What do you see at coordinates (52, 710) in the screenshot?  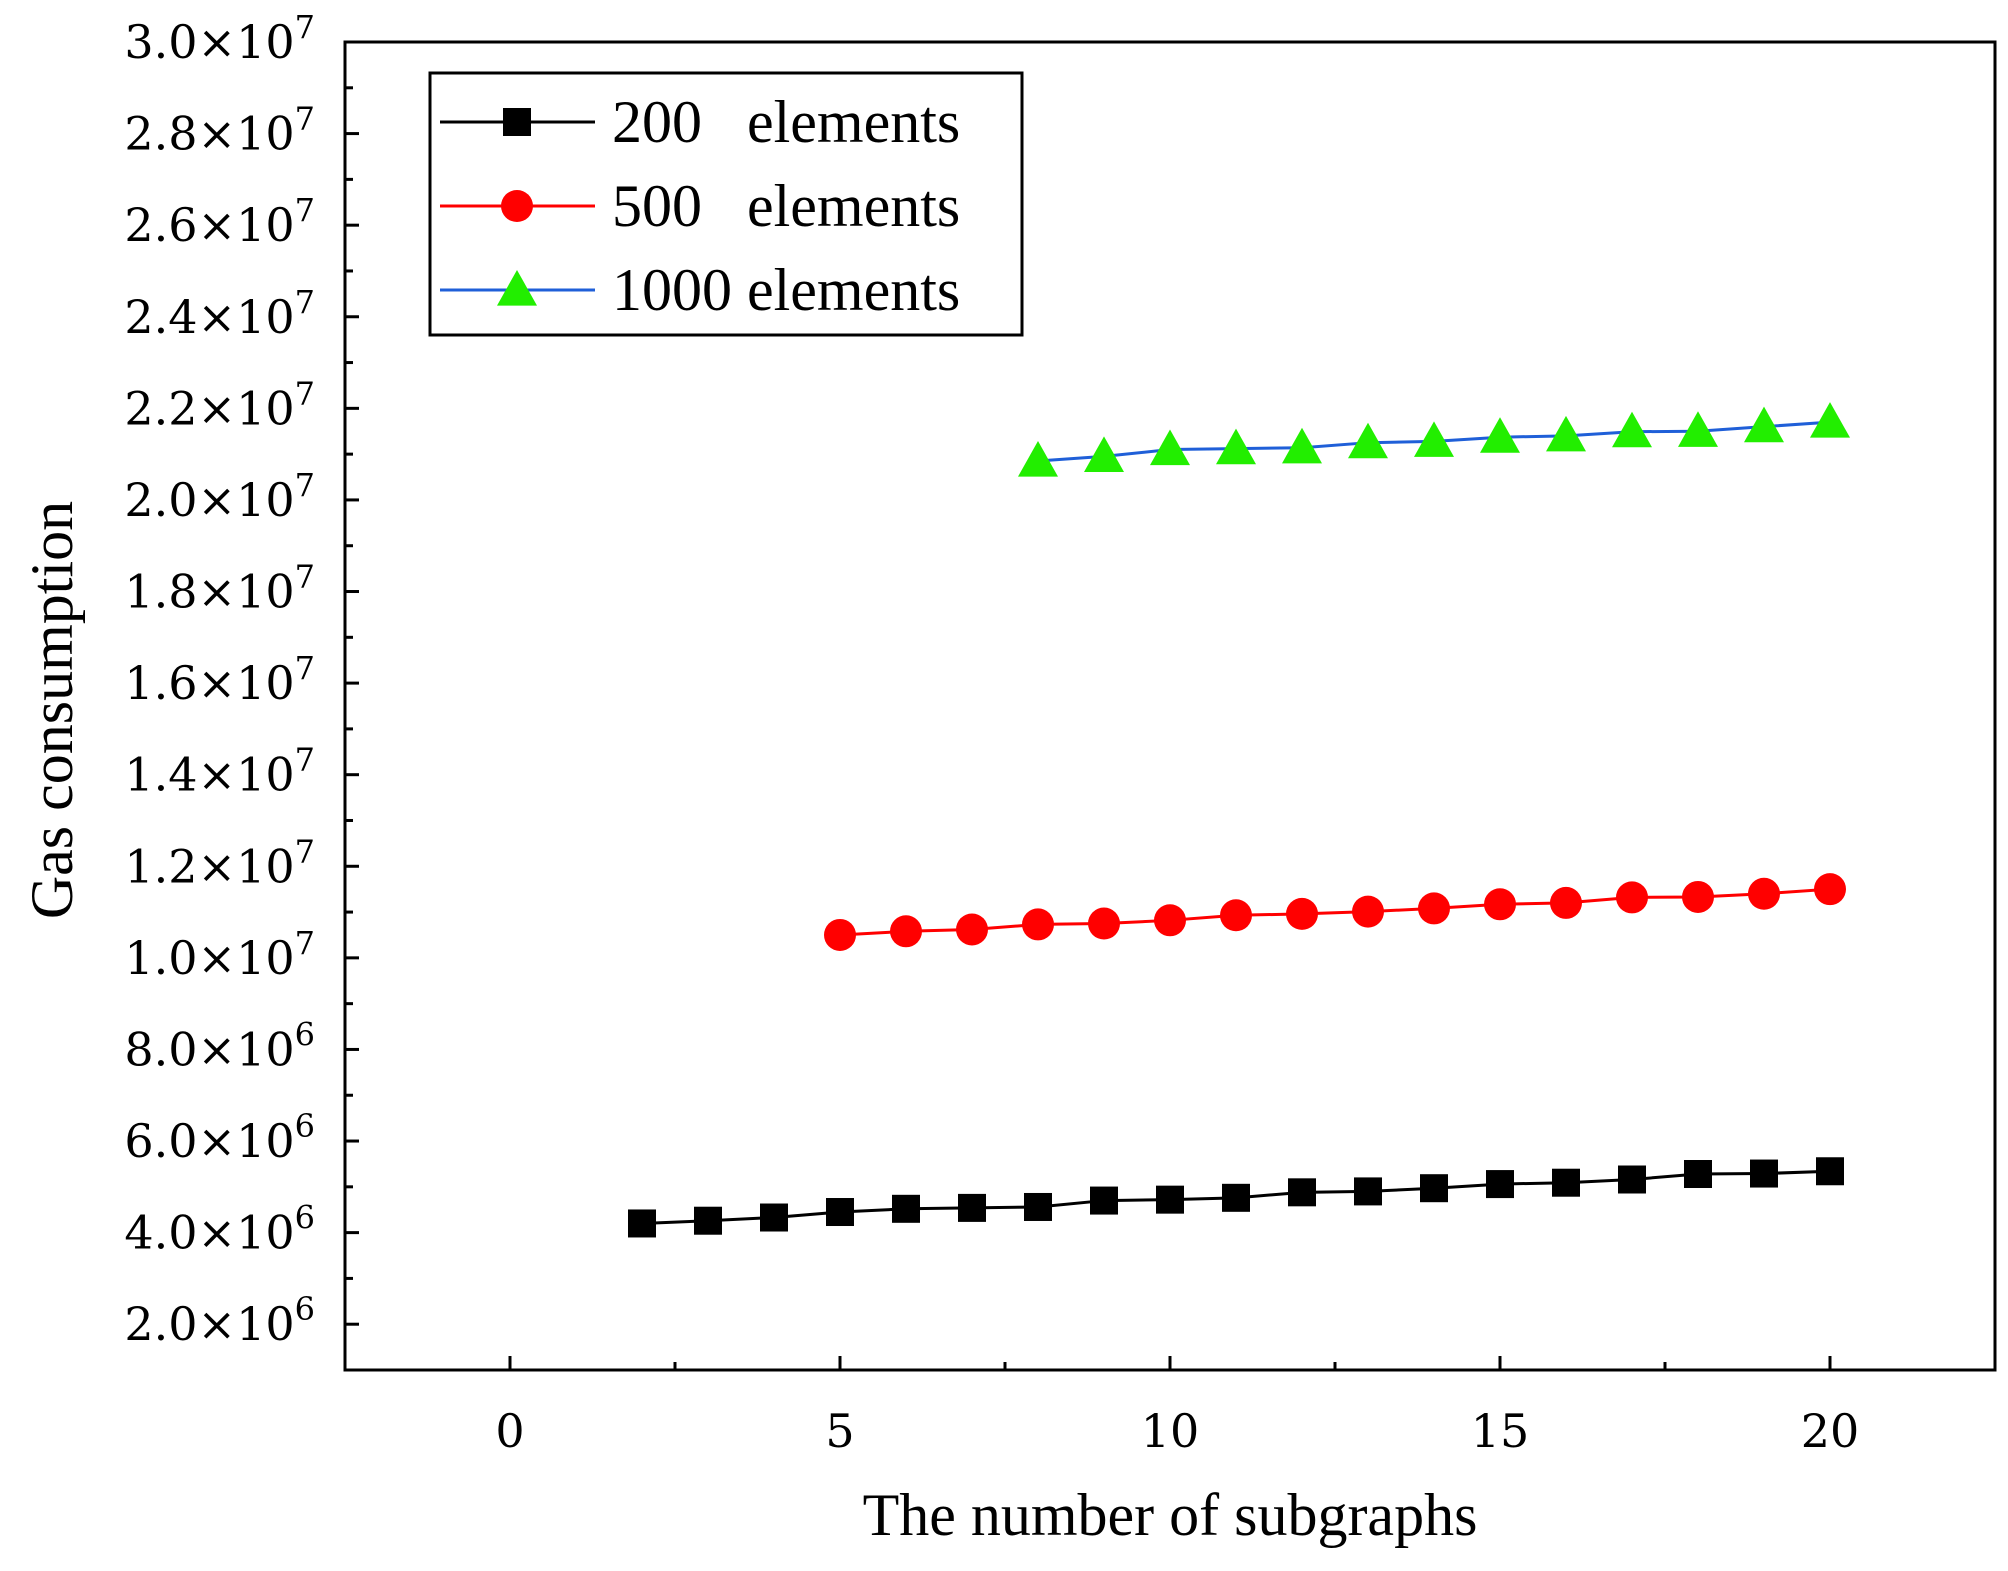 I see `y-axis-title: Gas consumption` at bounding box center [52, 710].